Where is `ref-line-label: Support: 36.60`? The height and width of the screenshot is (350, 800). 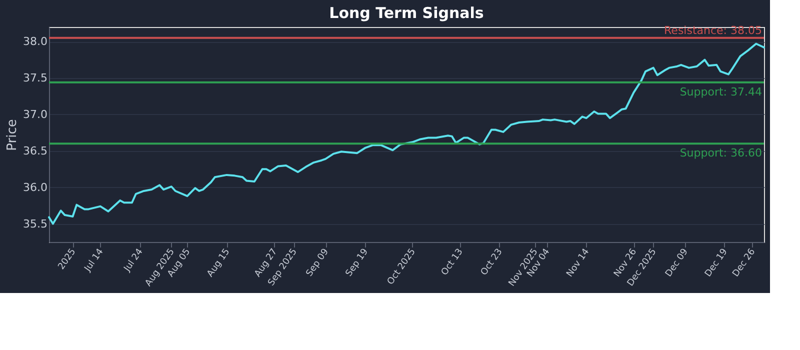
ref-line-label: Support: 36.60 is located at coordinates (721, 153).